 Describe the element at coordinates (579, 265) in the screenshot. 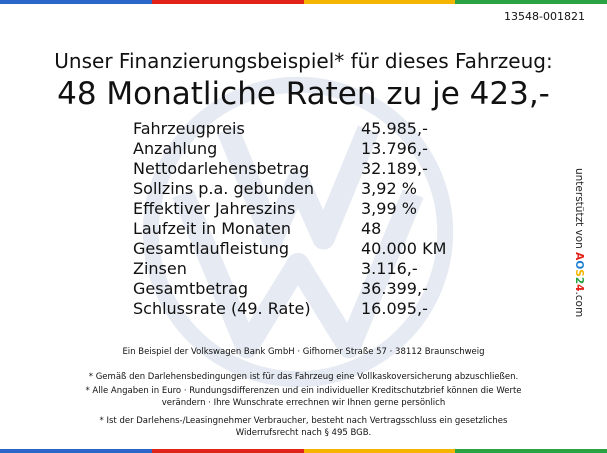

I see `brand-letter-o: O` at that location.